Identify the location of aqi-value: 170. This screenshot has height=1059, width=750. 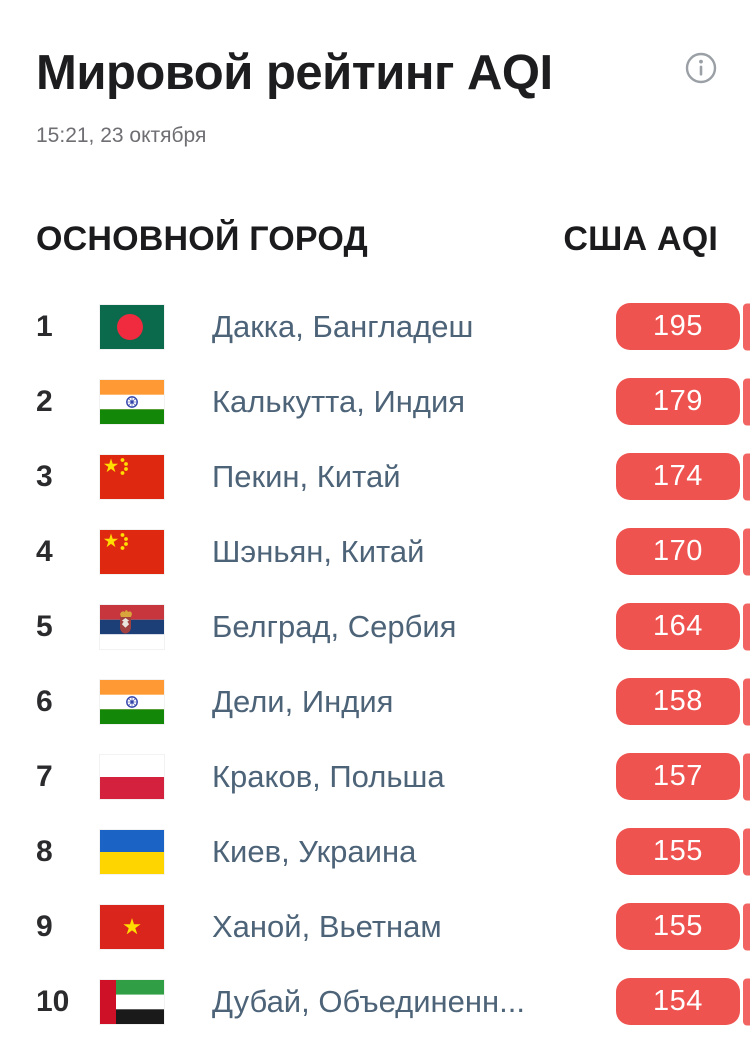
(678, 551).